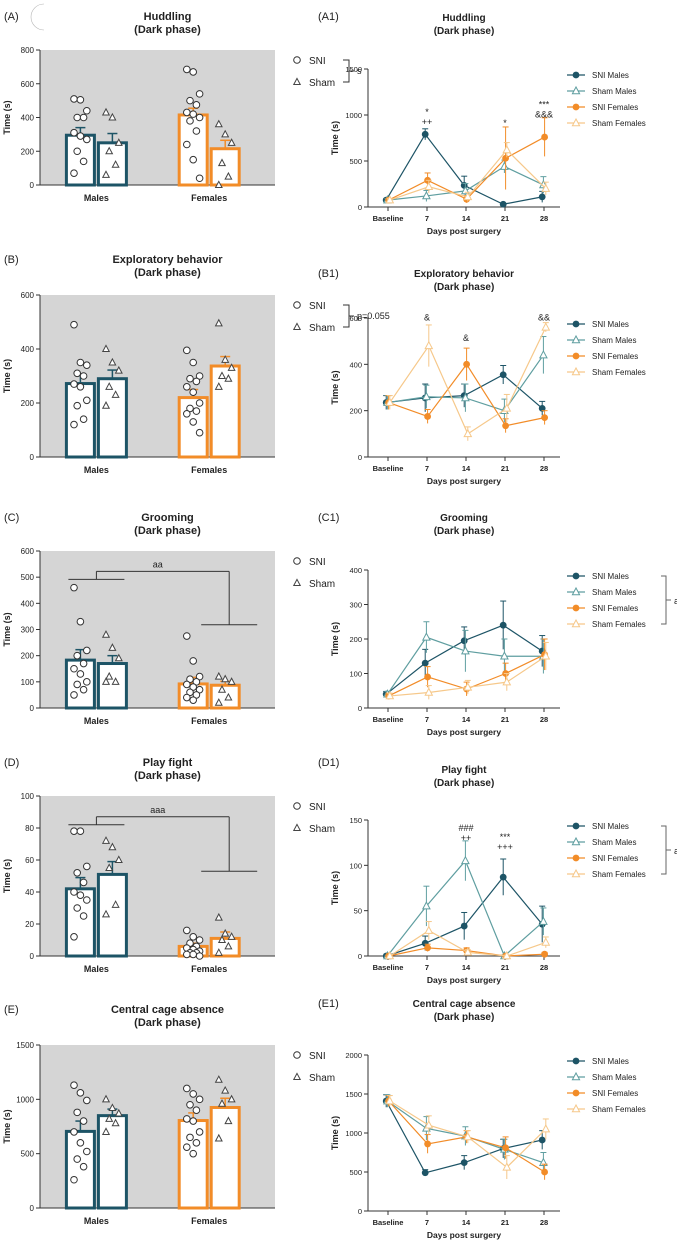  Describe the element at coordinates (96, 198) in the screenshot. I see `x-tick-label: Males` at that location.